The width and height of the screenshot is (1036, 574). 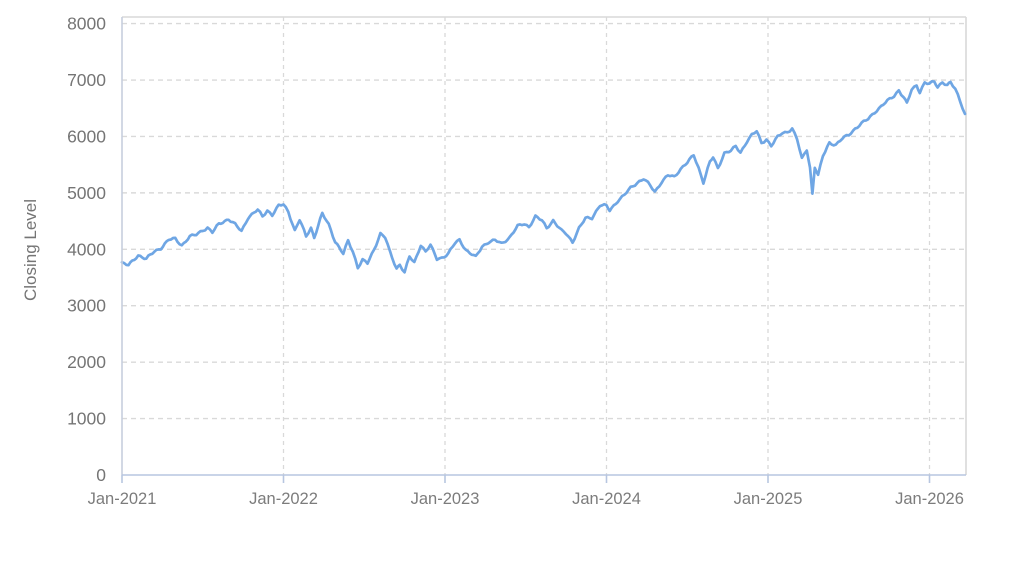 I want to click on y-tick-label: 8000, so click(x=86, y=24).